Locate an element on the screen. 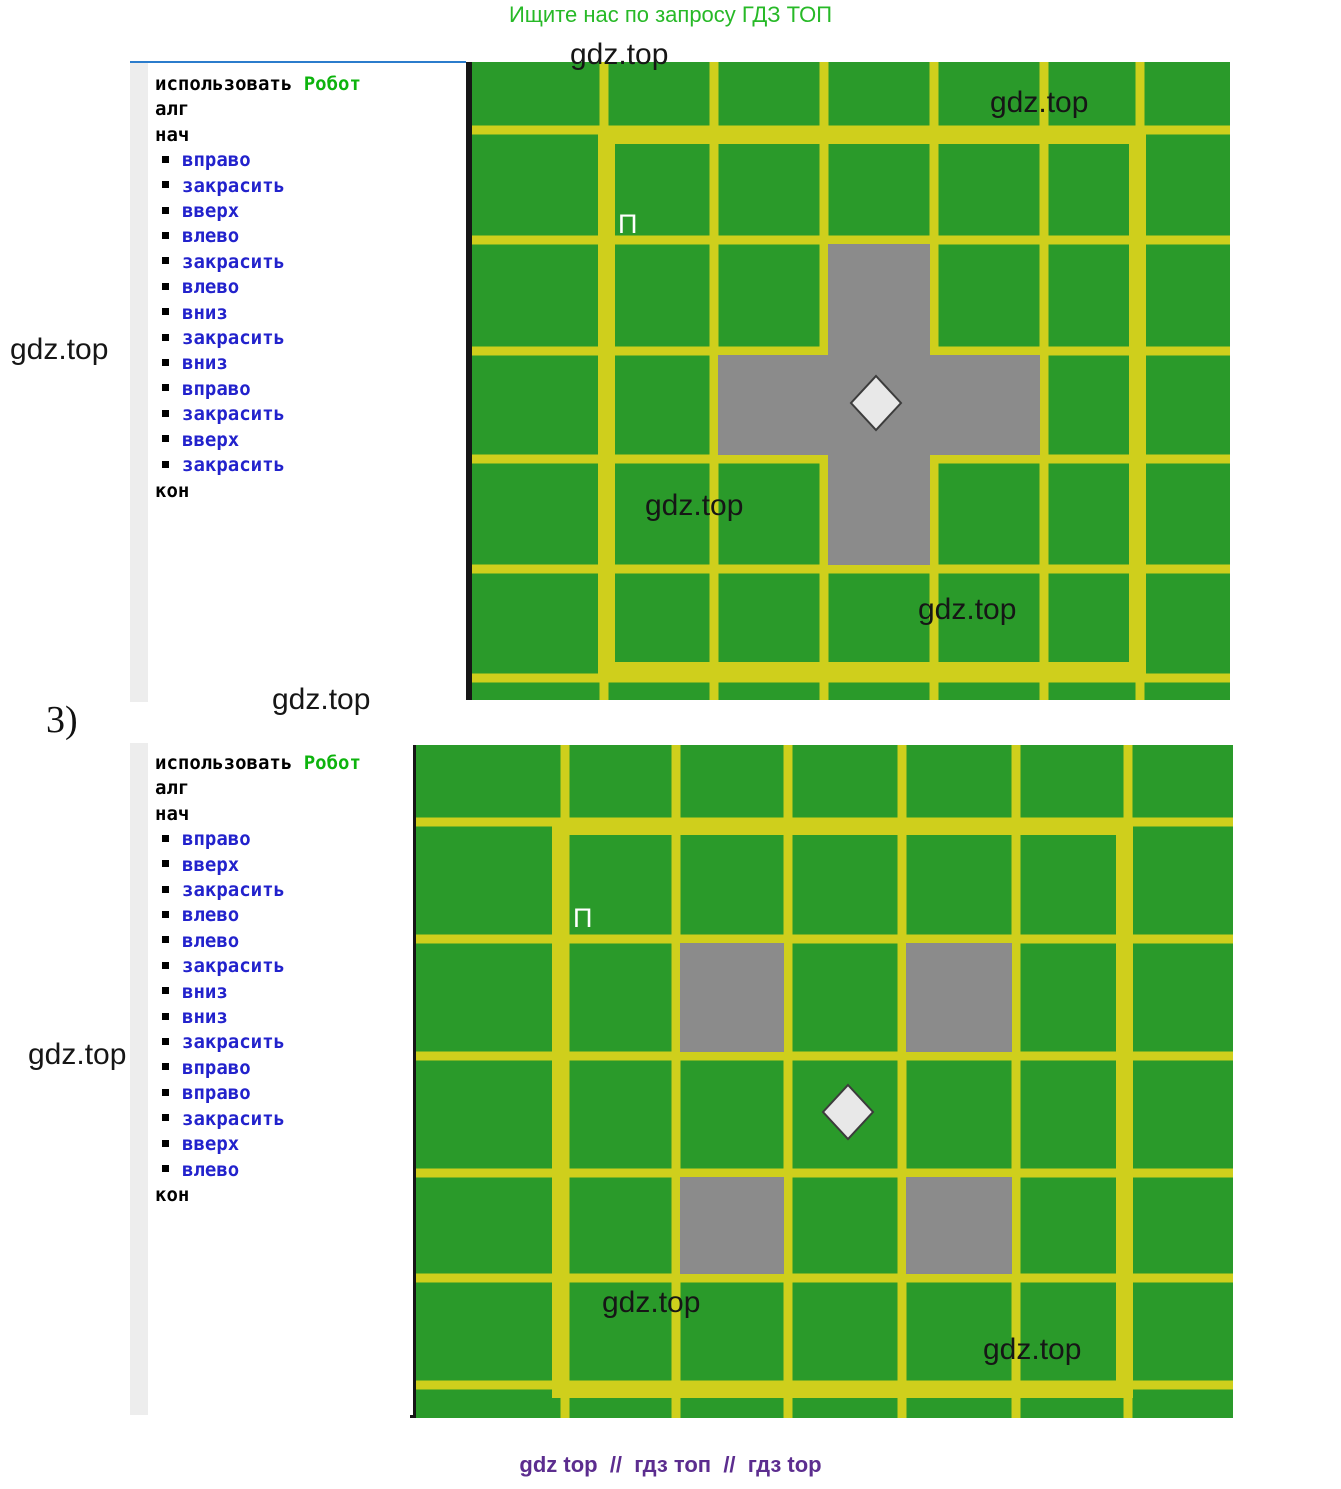 The image size is (1341, 1489). code-token-robot: Робот is located at coordinates (326, 763).